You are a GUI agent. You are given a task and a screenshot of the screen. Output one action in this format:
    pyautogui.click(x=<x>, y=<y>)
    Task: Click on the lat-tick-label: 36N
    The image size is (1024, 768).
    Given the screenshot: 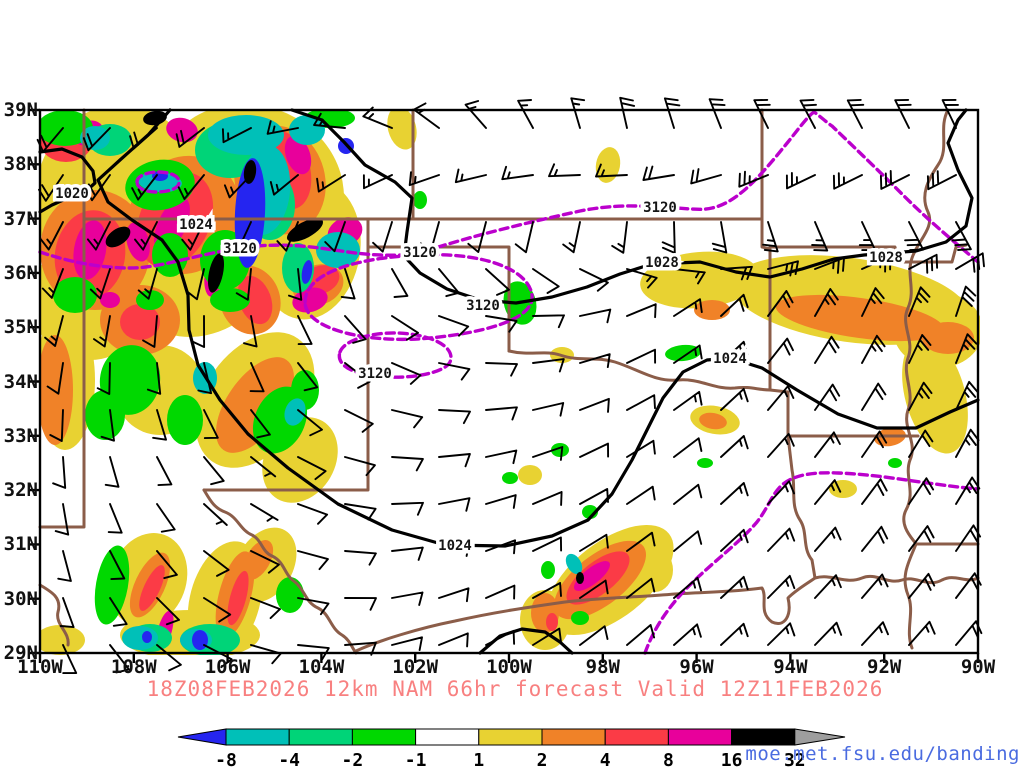 What is the action you would take?
    pyautogui.click(x=20, y=272)
    